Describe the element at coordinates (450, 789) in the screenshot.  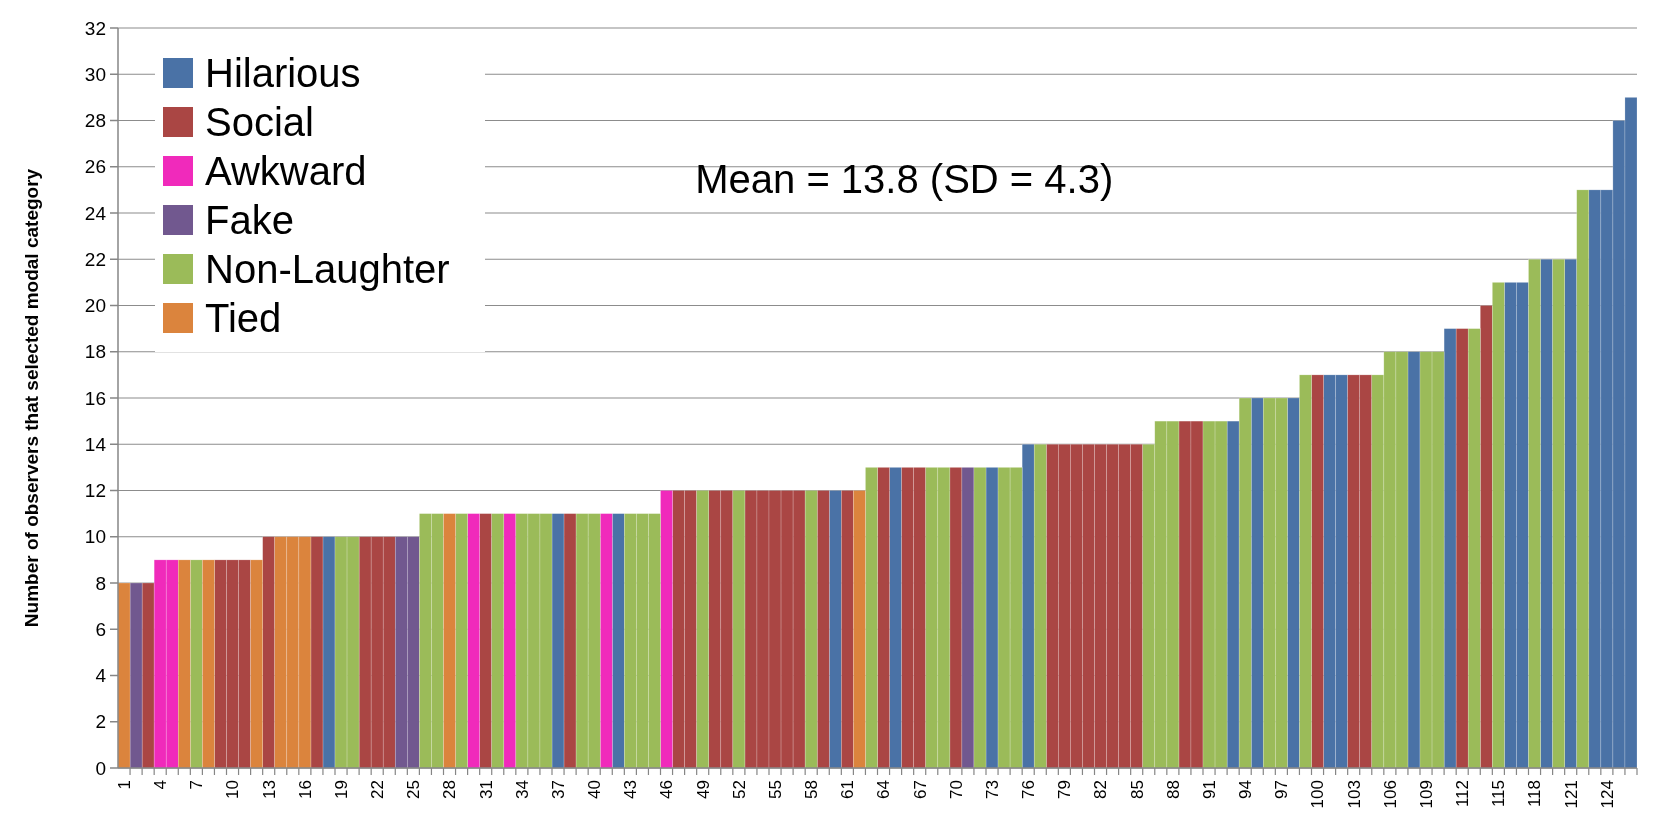
I see `x-tick-label: 28` at that location.